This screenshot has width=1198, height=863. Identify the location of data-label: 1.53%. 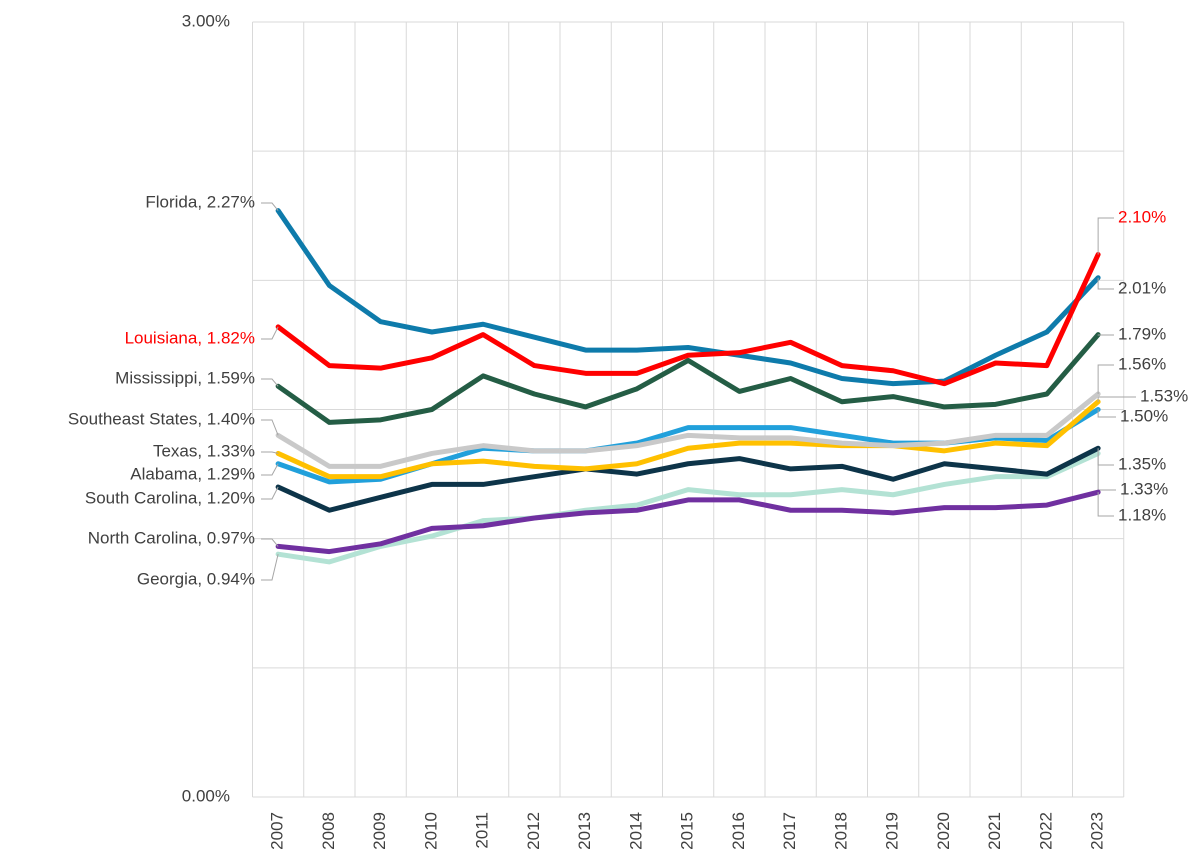
(1164, 395).